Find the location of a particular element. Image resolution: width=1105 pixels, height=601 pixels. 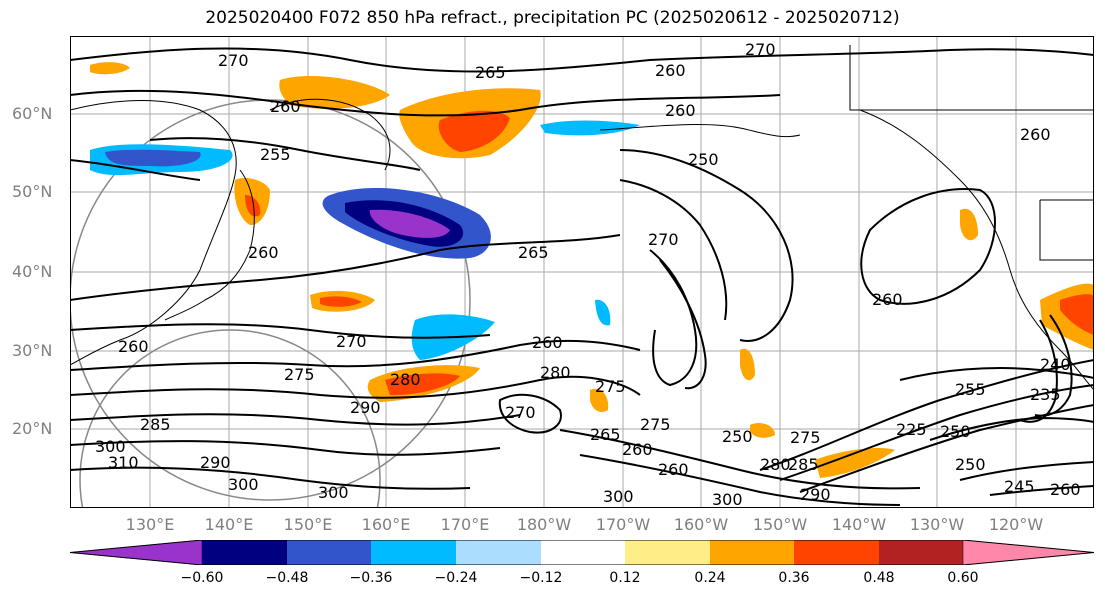

lon-label-150w: 150°W is located at coordinates (780, 524).